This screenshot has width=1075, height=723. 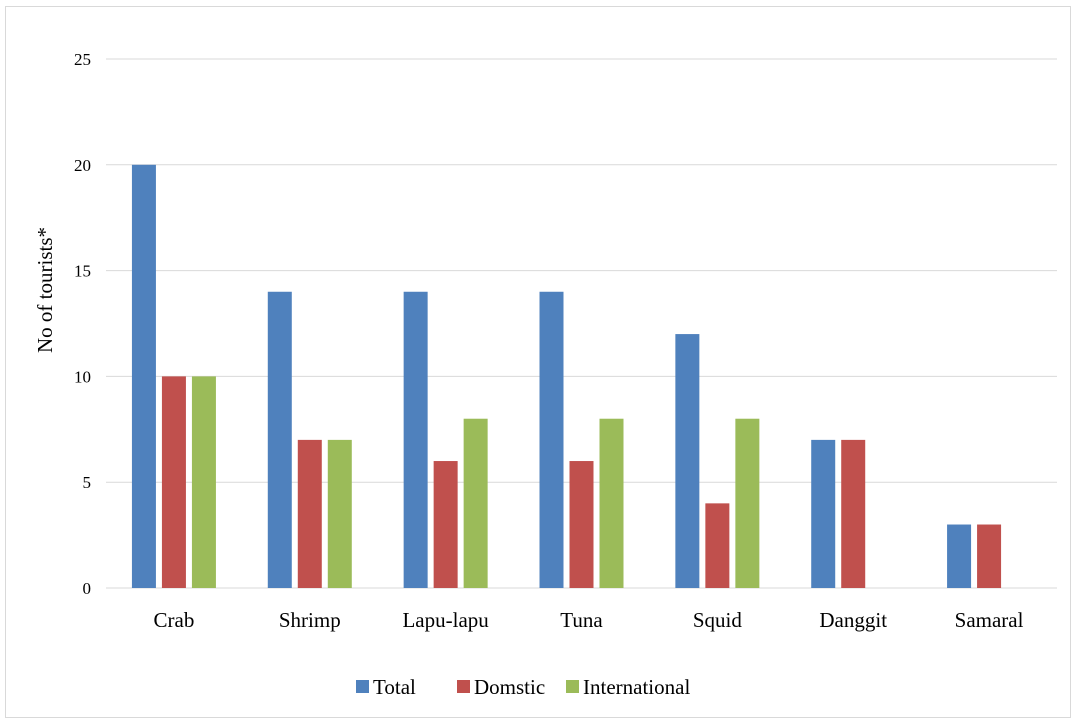 I want to click on legend-swatch-domstic, so click(x=463, y=686).